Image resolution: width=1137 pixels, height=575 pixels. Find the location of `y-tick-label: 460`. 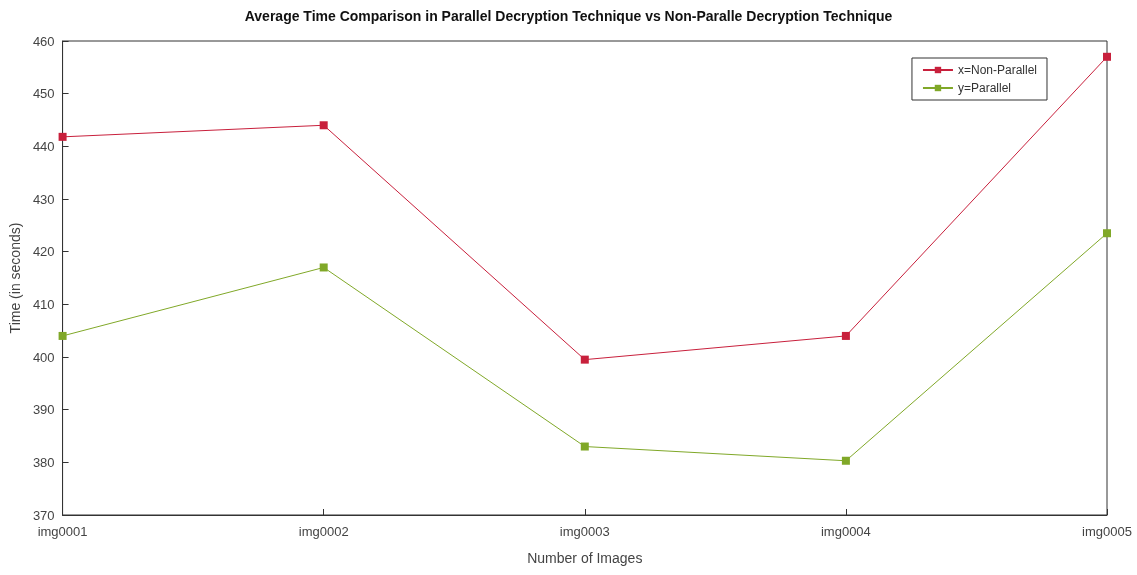

y-tick-label: 460 is located at coordinates (43, 41).